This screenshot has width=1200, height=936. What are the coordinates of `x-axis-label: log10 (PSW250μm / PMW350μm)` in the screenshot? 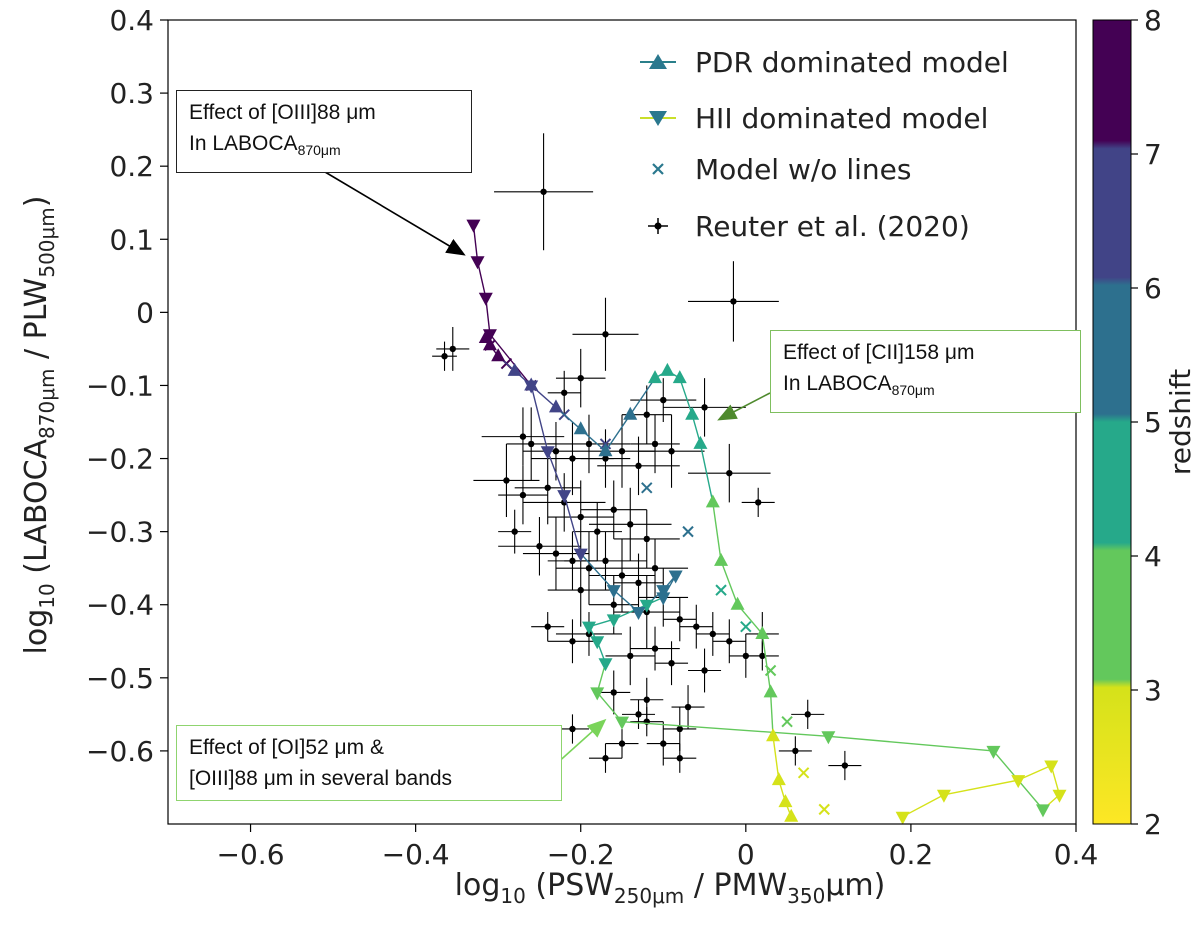 It's located at (670, 888).